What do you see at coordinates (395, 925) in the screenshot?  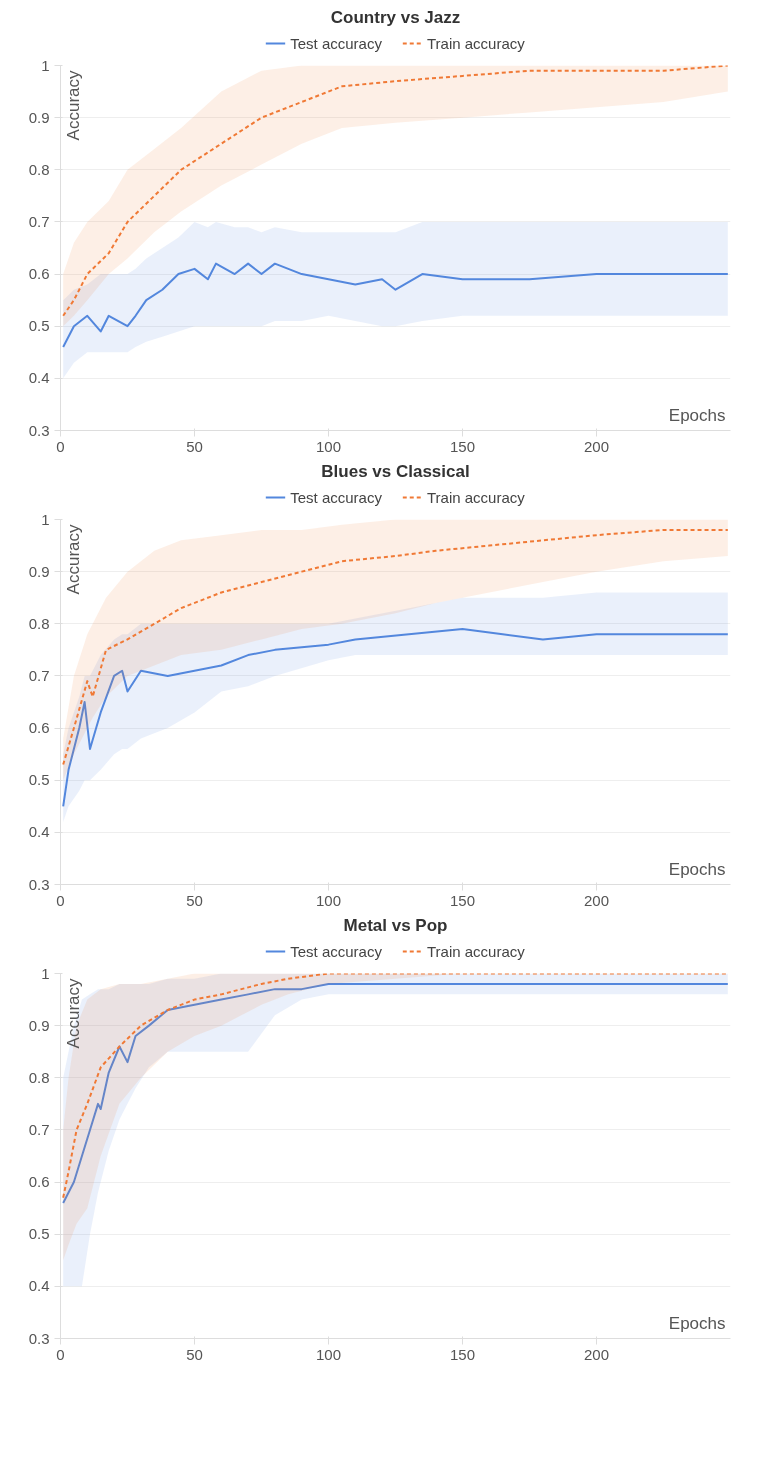 I see `chart-title: Metal vs Pop` at bounding box center [395, 925].